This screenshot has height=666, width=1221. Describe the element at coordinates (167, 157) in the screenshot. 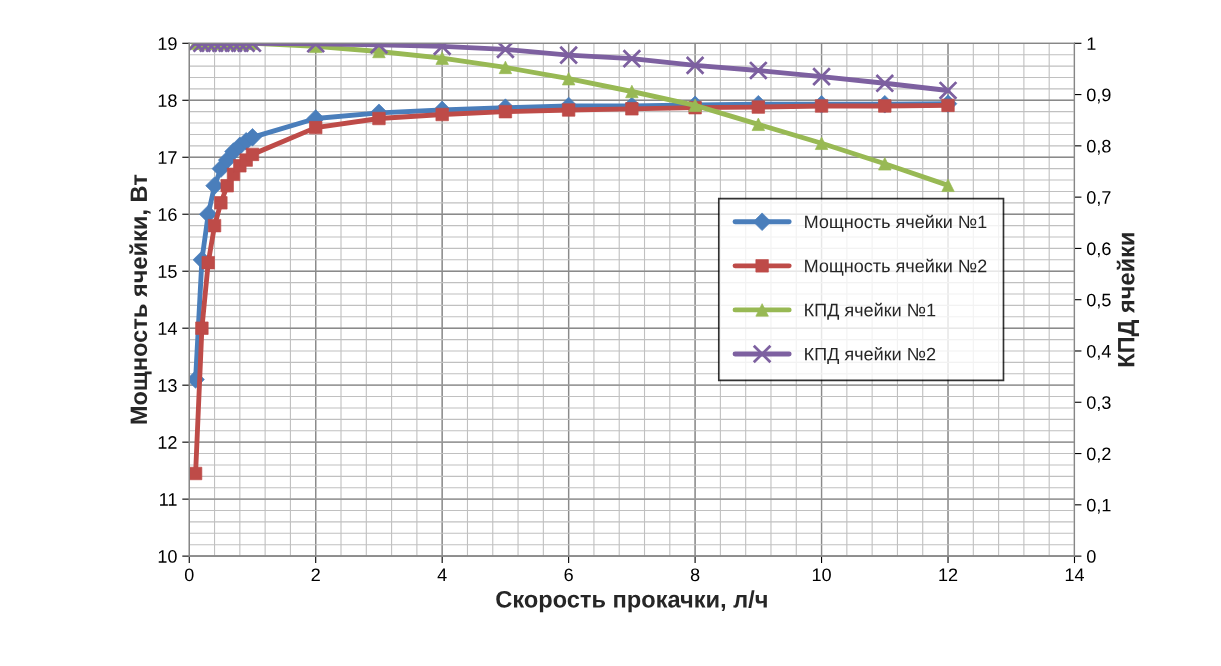

I see `y-tick-label: 17` at that location.